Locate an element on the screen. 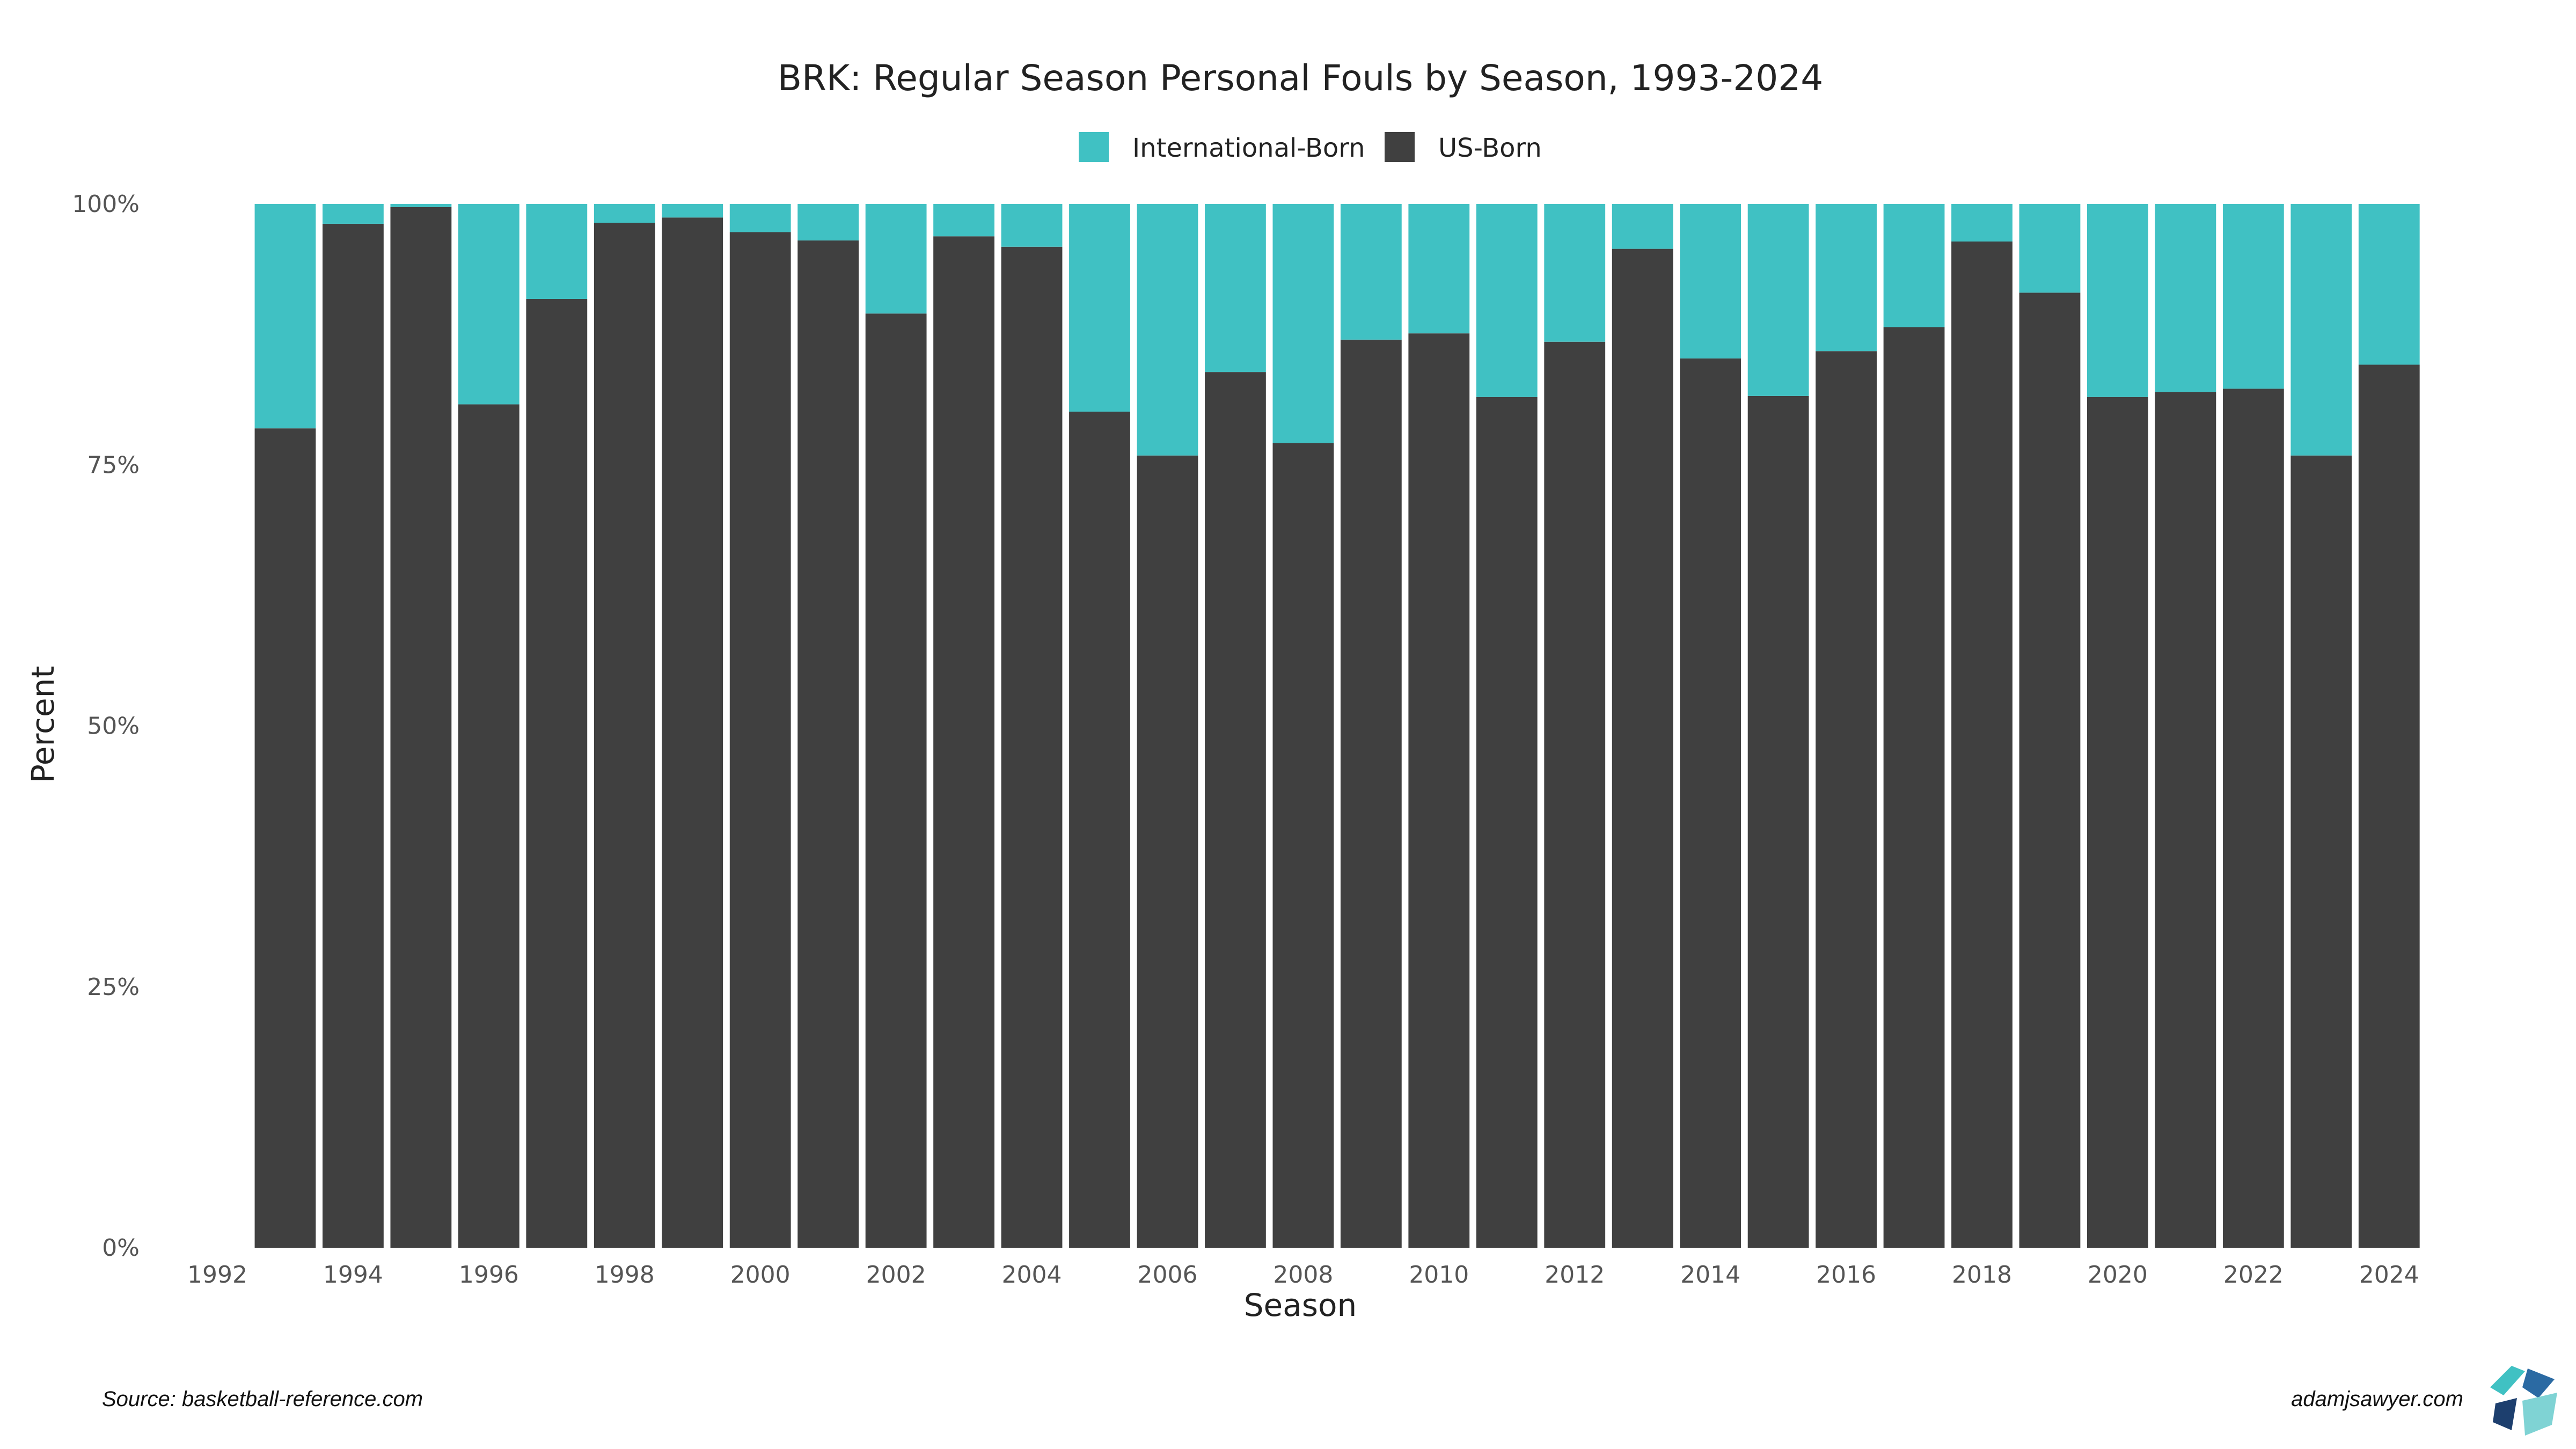 This screenshot has height=1449, width=2576. bar-international-born-2020 is located at coordinates (2117, 300).